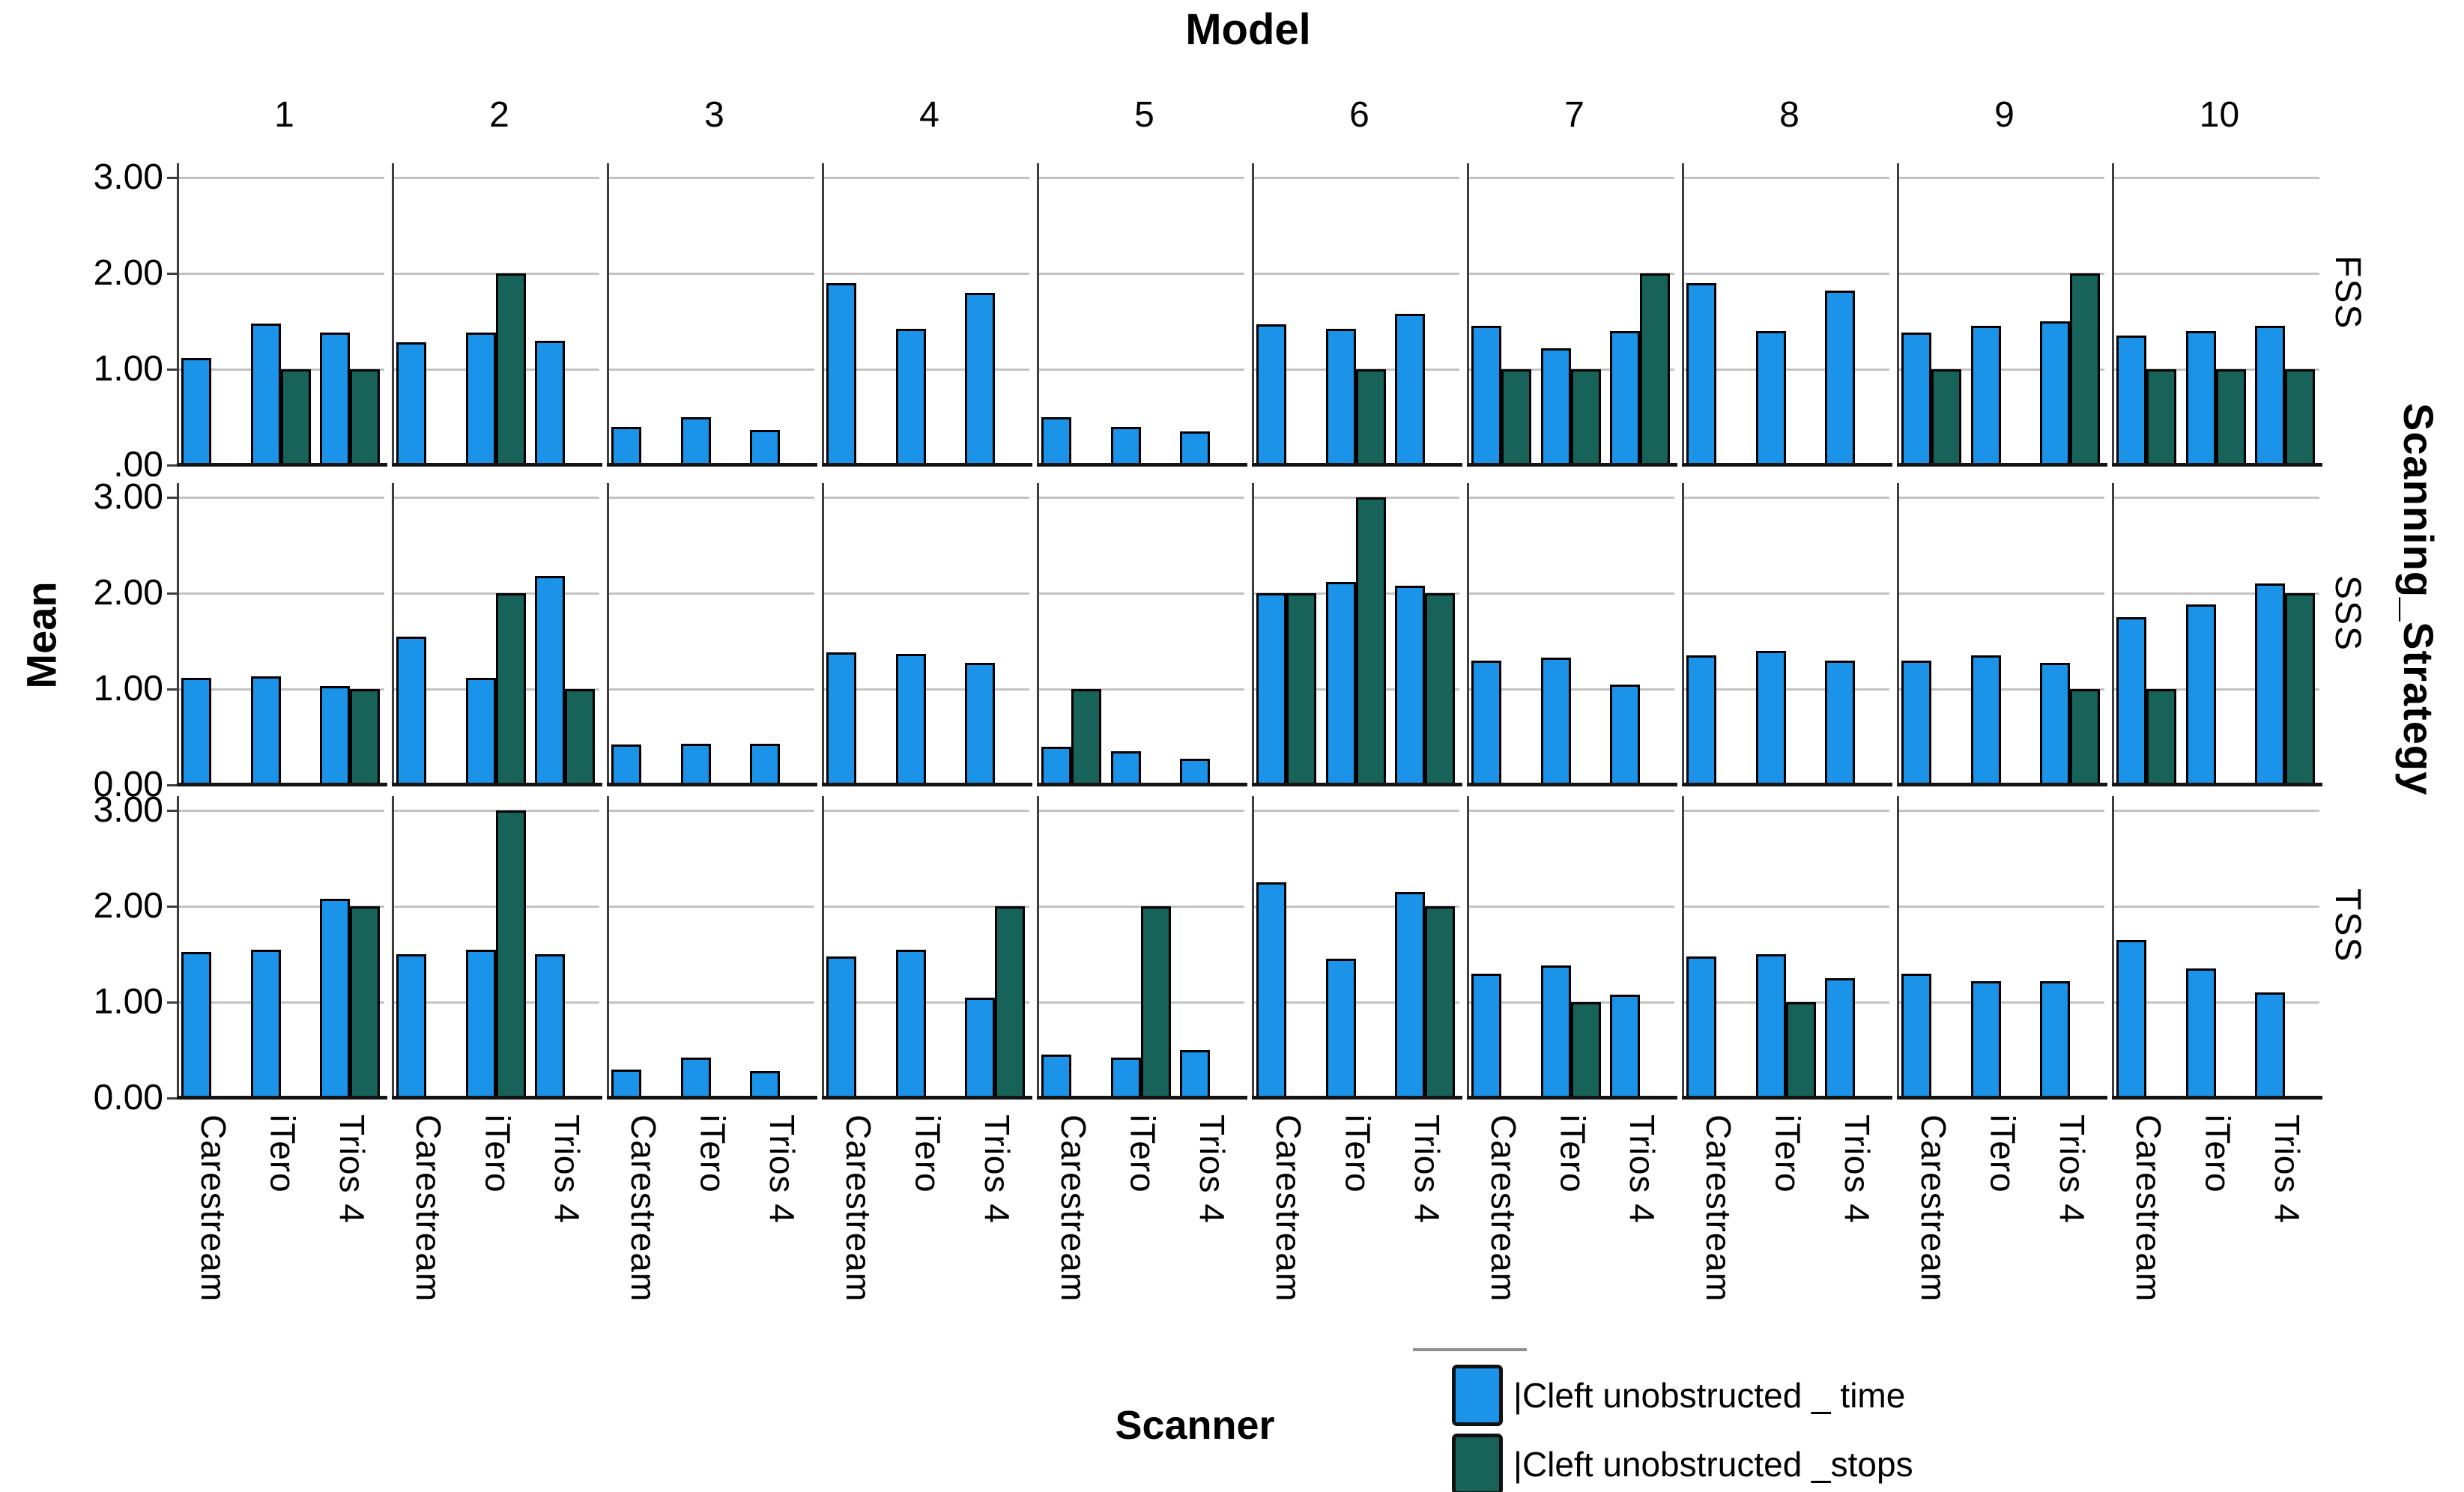 This screenshot has height=1492, width=2464. What do you see at coordinates (1713, 1464) in the screenshot?
I see `legend-label-stops: |Cleft unobstructed _stops` at bounding box center [1713, 1464].